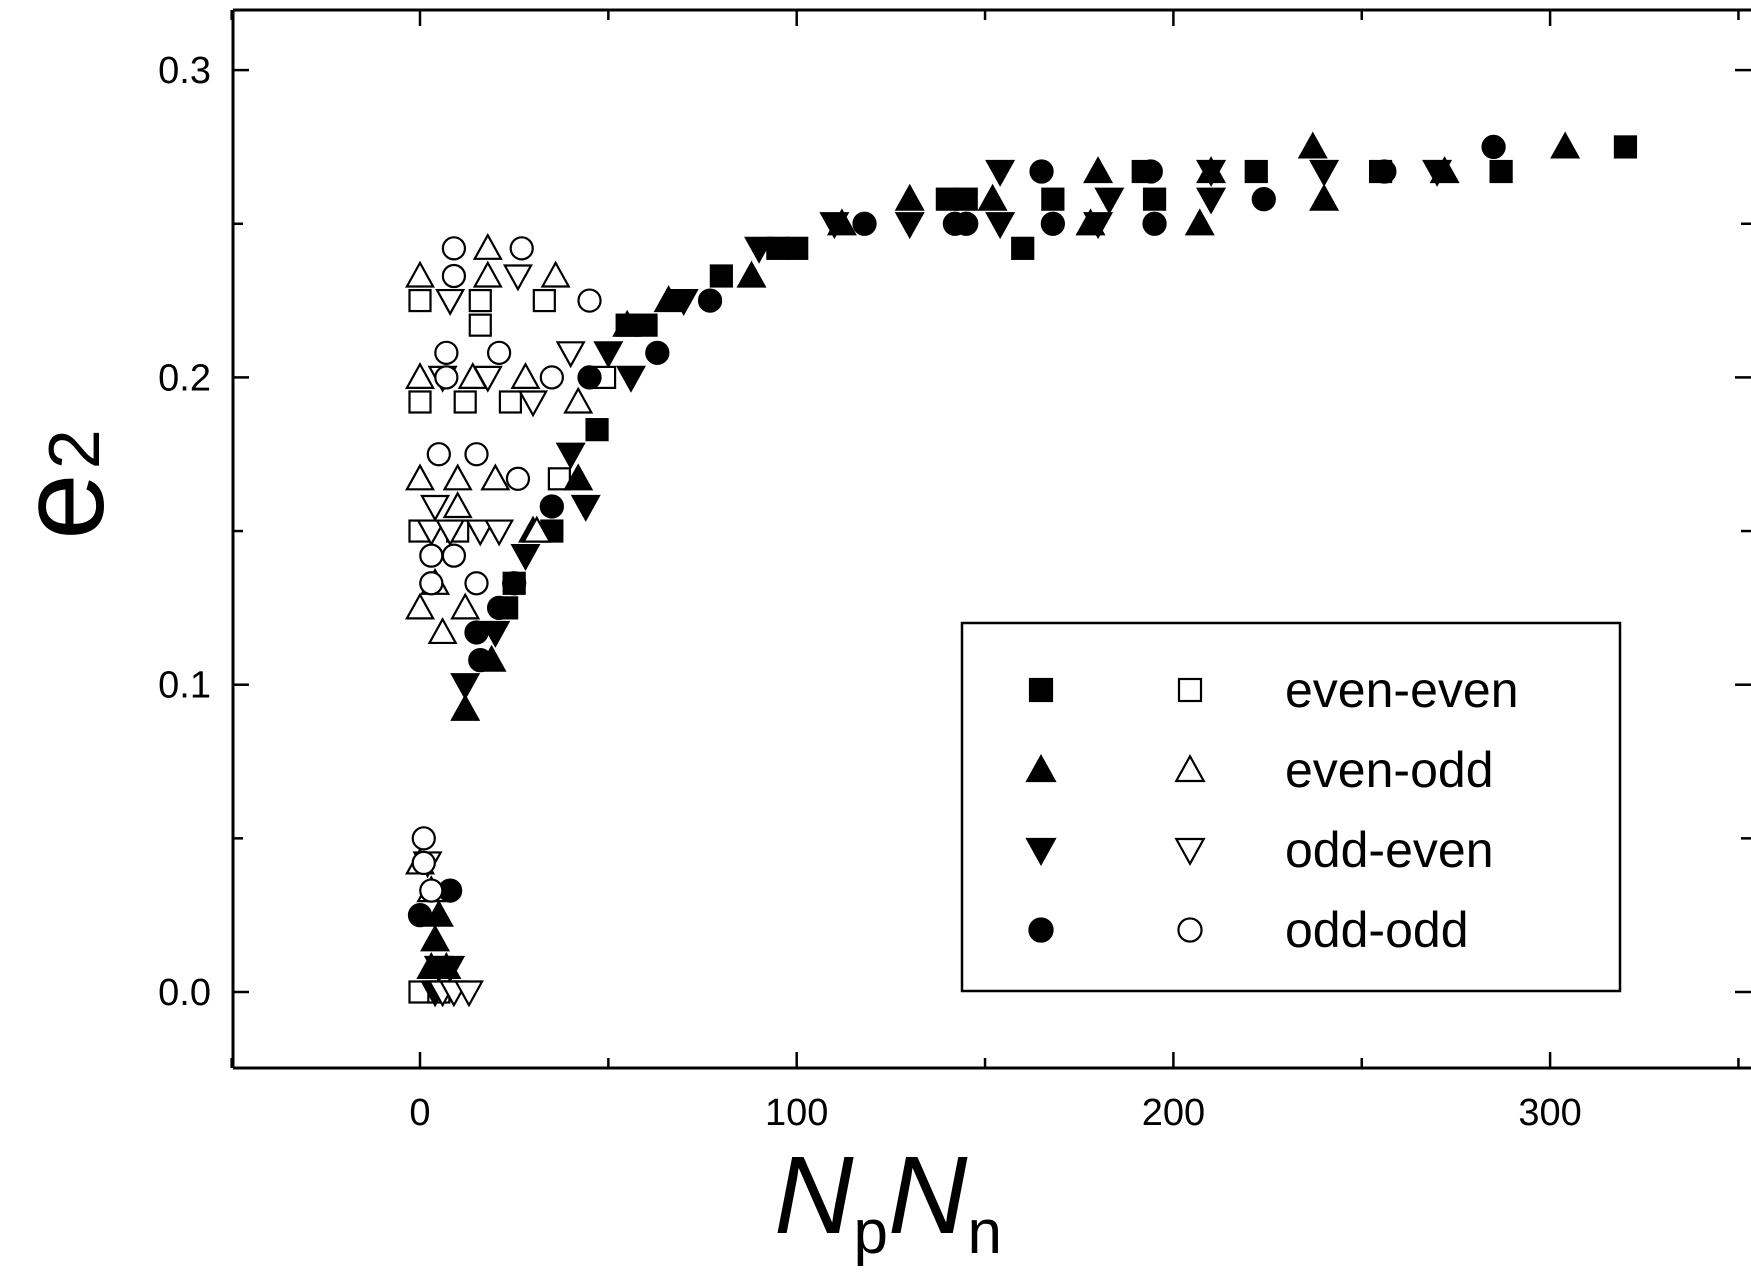  What do you see at coordinates (184, 993) in the screenshot?
I see `y-tick-label: 0.0` at bounding box center [184, 993].